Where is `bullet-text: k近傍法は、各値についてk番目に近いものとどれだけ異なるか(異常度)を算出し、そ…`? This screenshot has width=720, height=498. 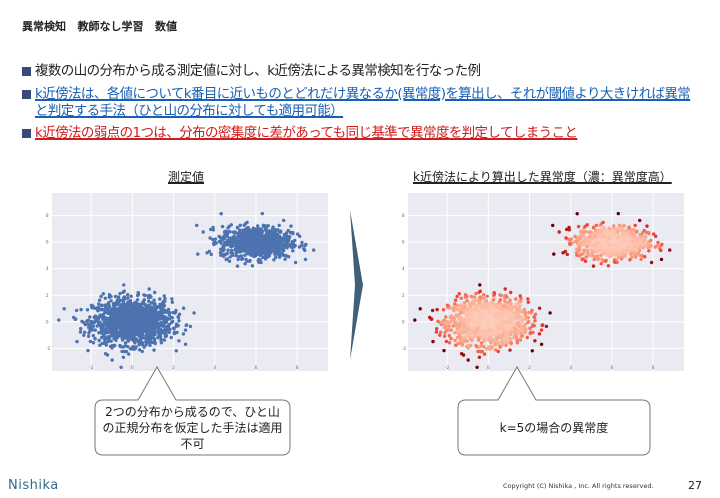 bullet-text: k近傍法は、各値についてk番目に近いものとどれだけ異なるか(異常度)を算出し、そ… is located at coordinates (363, 102).